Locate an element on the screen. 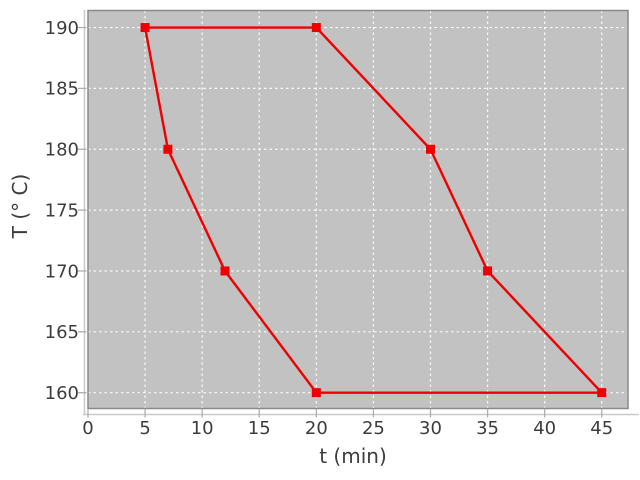 This screenshot has width=640, height=480. y-tick-label: 165 is located at coordinates (62, 332).